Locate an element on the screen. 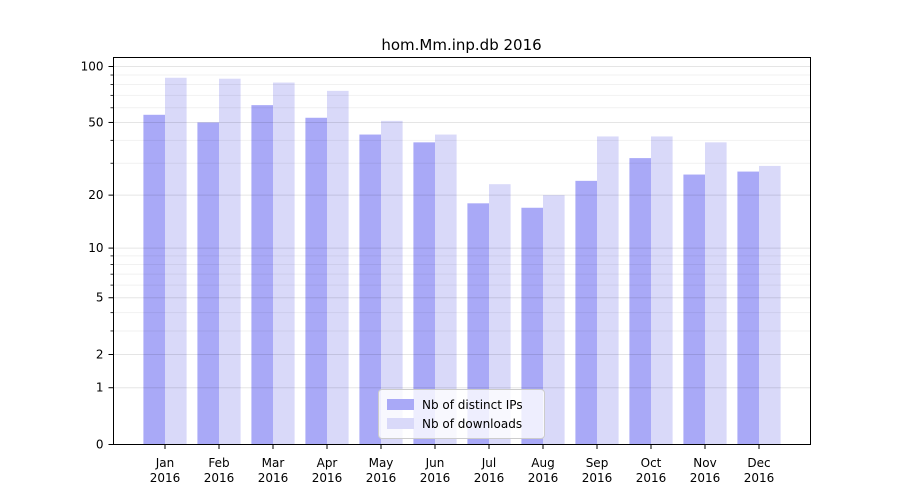 This screenshot has width=900, height=500. y-tick-label: 20 is located at coordinates (95, 195).